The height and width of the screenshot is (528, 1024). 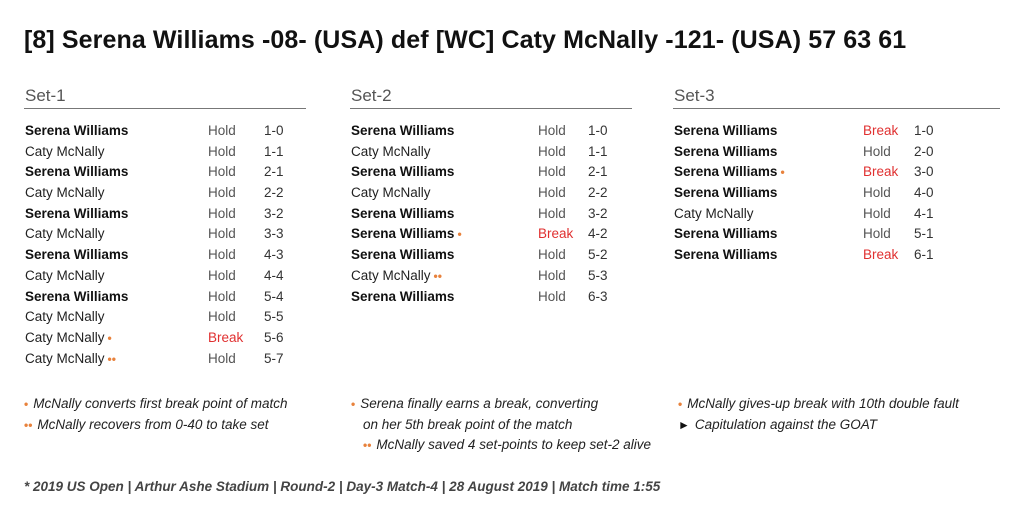 I want to click on server-name: Serena Williams •, so click(x=406, y=234).